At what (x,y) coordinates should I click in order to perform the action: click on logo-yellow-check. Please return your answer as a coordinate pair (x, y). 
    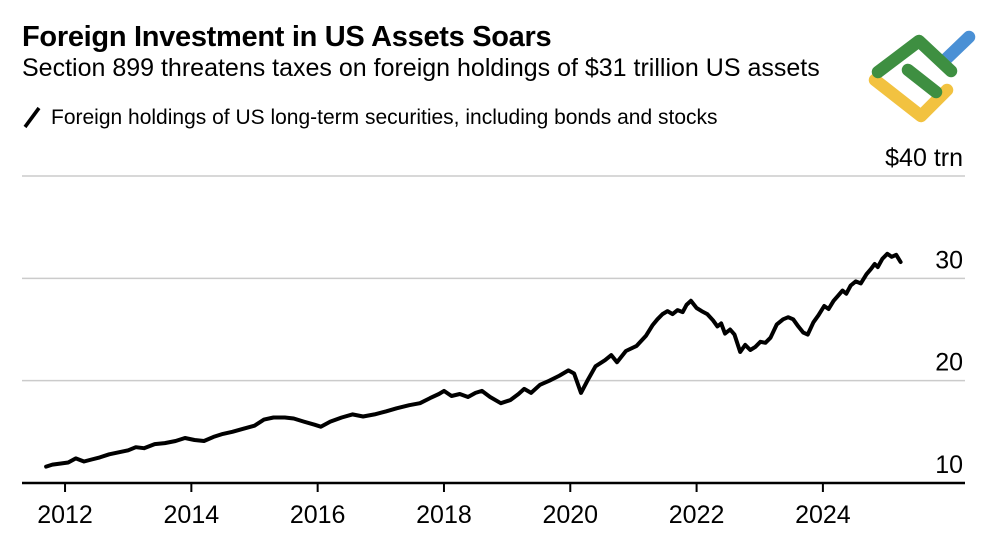
    Looking at the image, I should click on (911, 98).